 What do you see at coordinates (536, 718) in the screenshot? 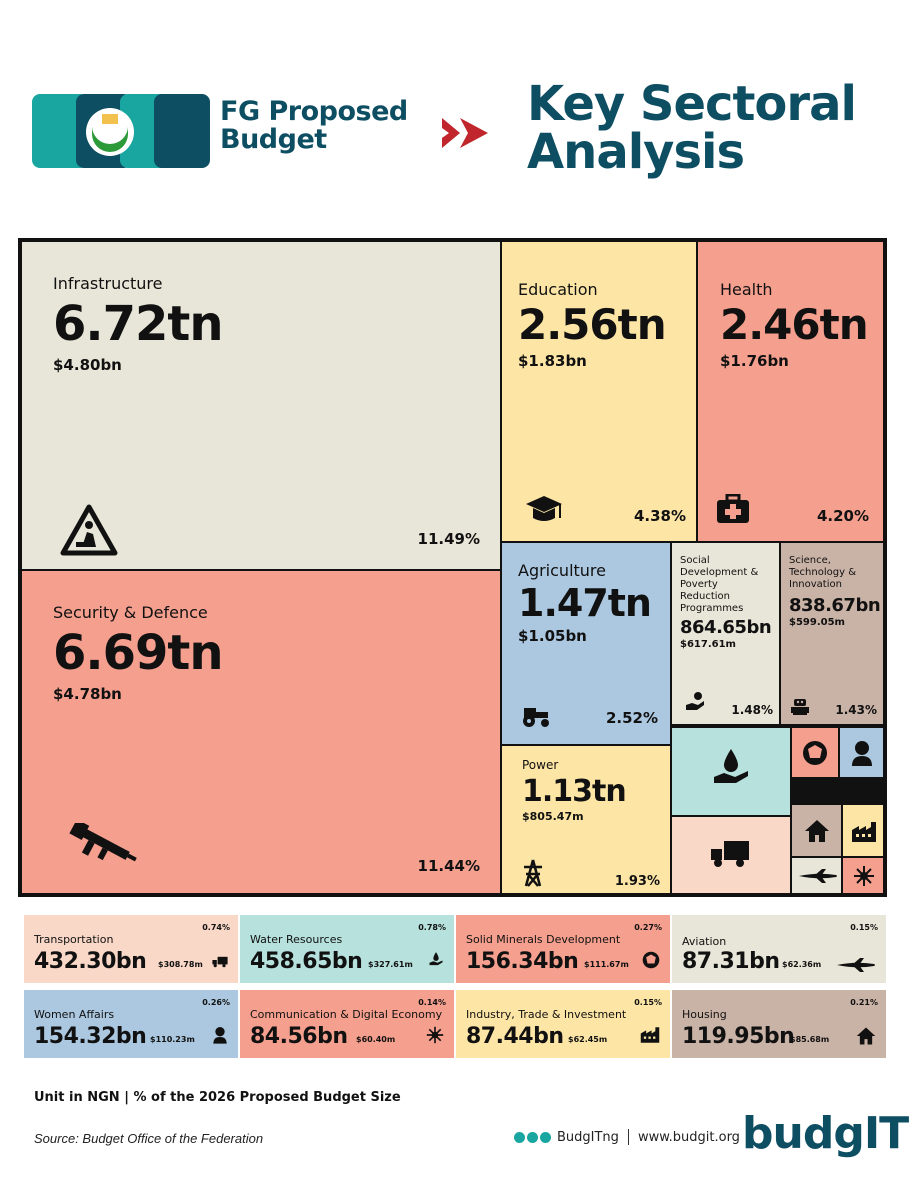
I see `tractor-icon` at bounding box center [536, 718].